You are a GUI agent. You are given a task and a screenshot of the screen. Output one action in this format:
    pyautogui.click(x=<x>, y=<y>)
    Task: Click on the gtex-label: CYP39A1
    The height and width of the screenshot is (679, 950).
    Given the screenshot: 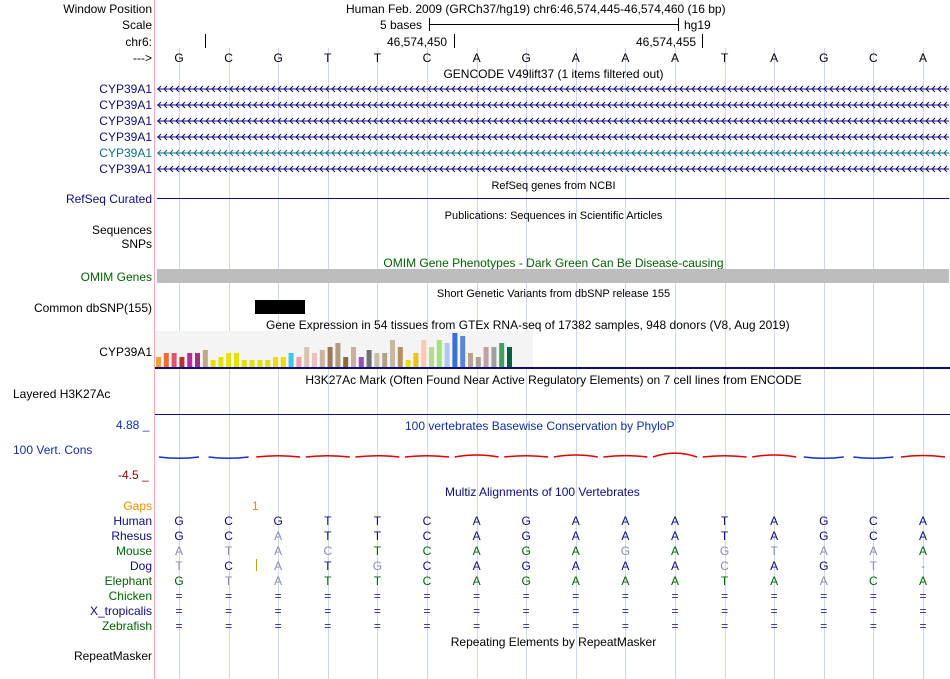 What is the action you would take?
    pyautogui.click(x=125, y=352)
    